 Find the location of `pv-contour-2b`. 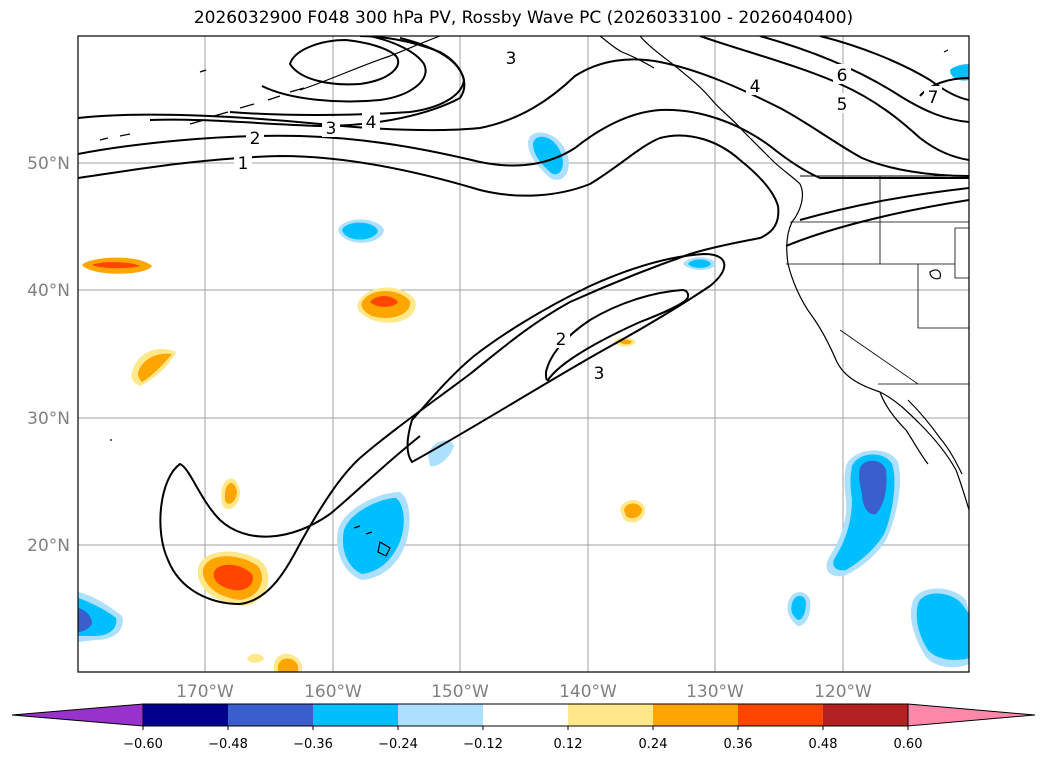

pv-contour-2b is located at coordinates (566, 358).